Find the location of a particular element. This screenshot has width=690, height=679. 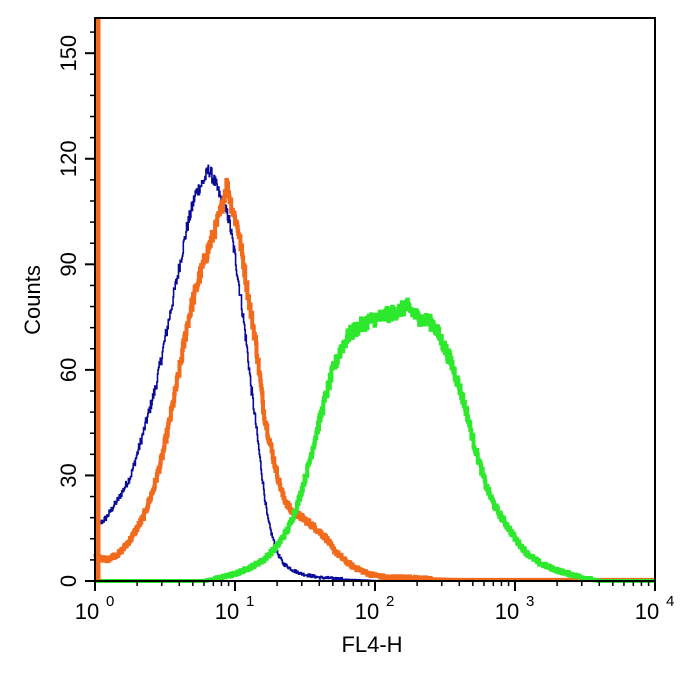

y-tick-label: 150 is located at coordinates (68, 53).